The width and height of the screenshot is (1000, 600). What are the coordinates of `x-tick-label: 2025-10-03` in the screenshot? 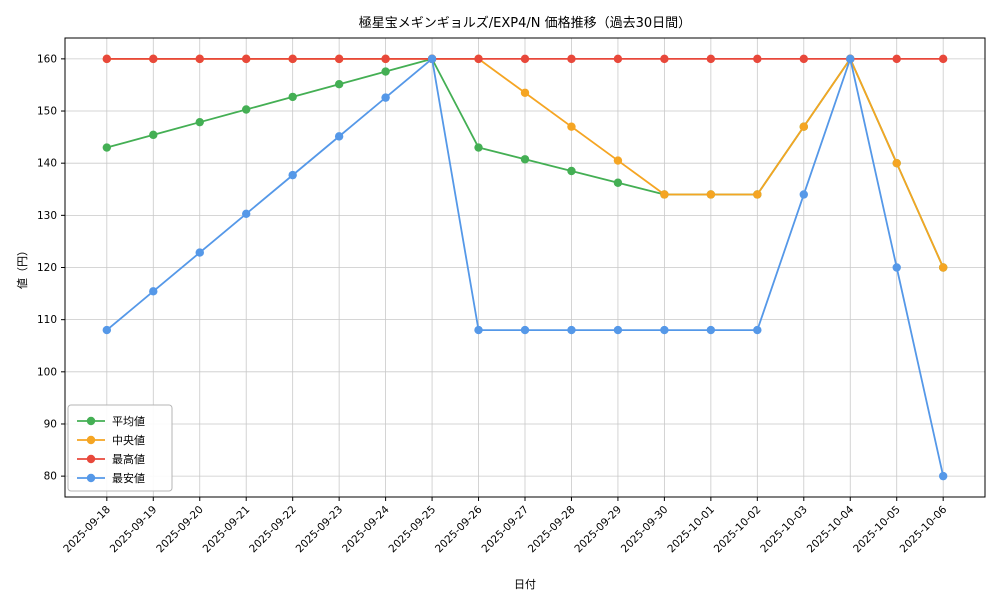 It's located at (784, 530).